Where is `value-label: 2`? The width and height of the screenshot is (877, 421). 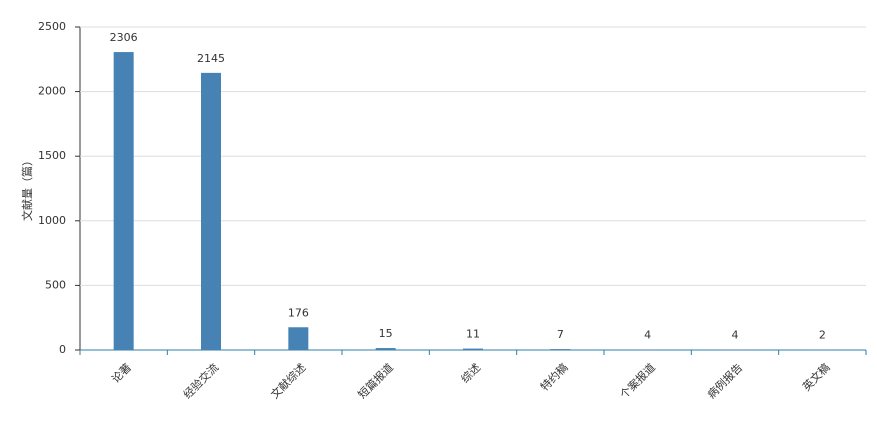
value-label: 2 is located at coordinates (822, 335).